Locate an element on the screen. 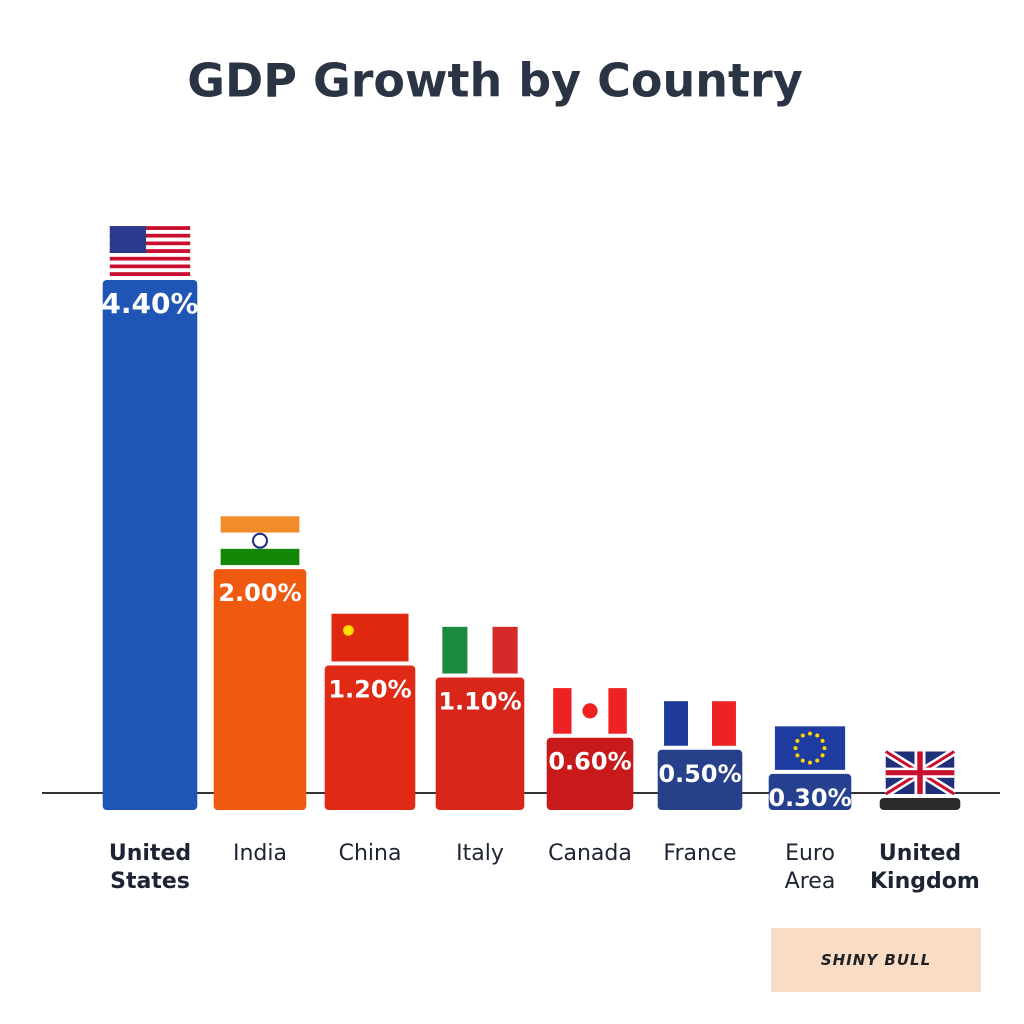 This screenshot has width=1024, height=1024. value-label: 4.40% is located at coordinates (149, 303).